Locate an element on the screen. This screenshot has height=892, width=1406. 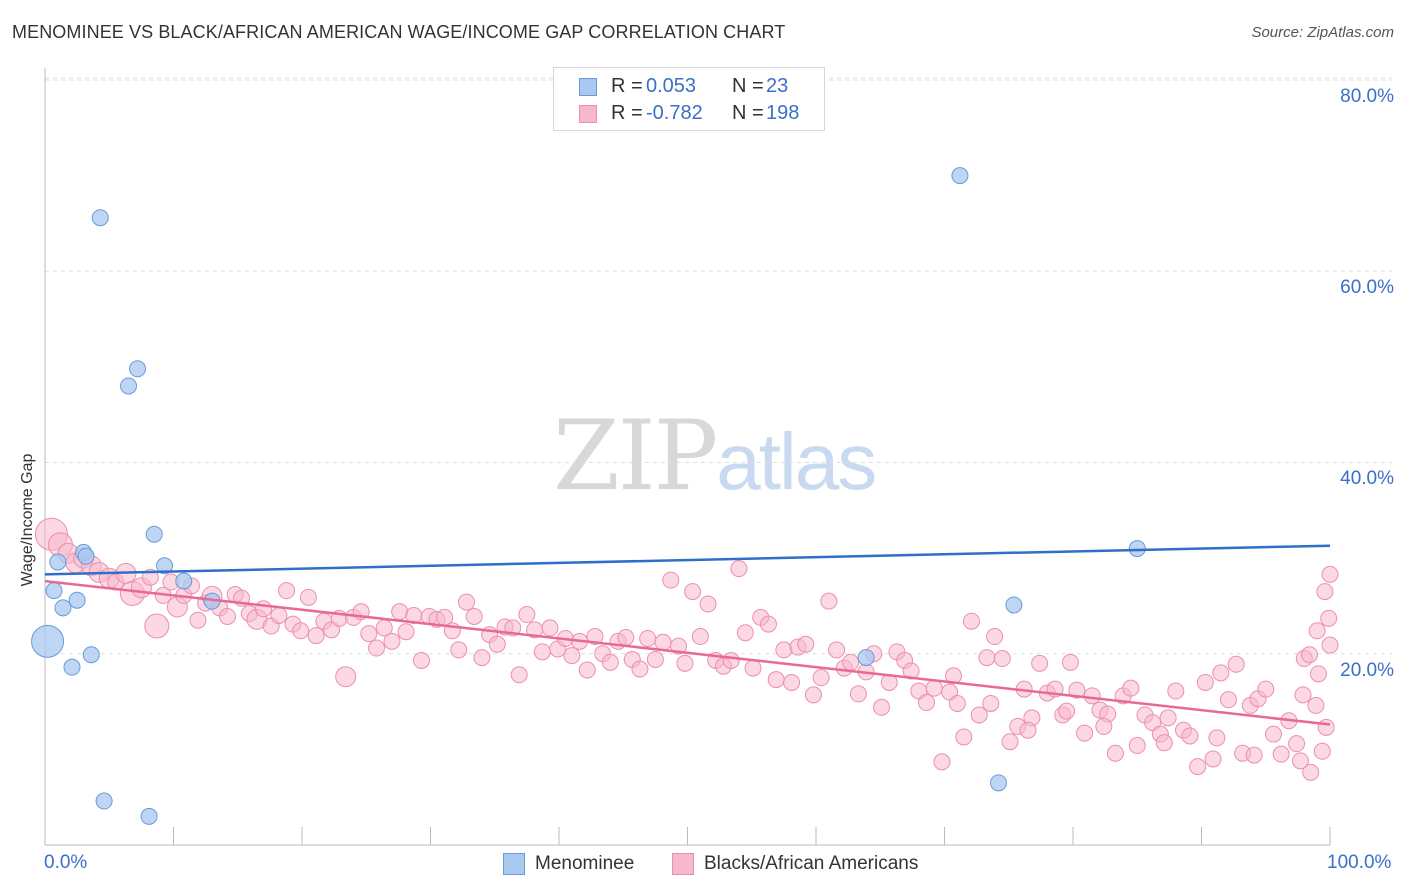
bottom-legend-swatch-pink is located at coordinates (683, 864).